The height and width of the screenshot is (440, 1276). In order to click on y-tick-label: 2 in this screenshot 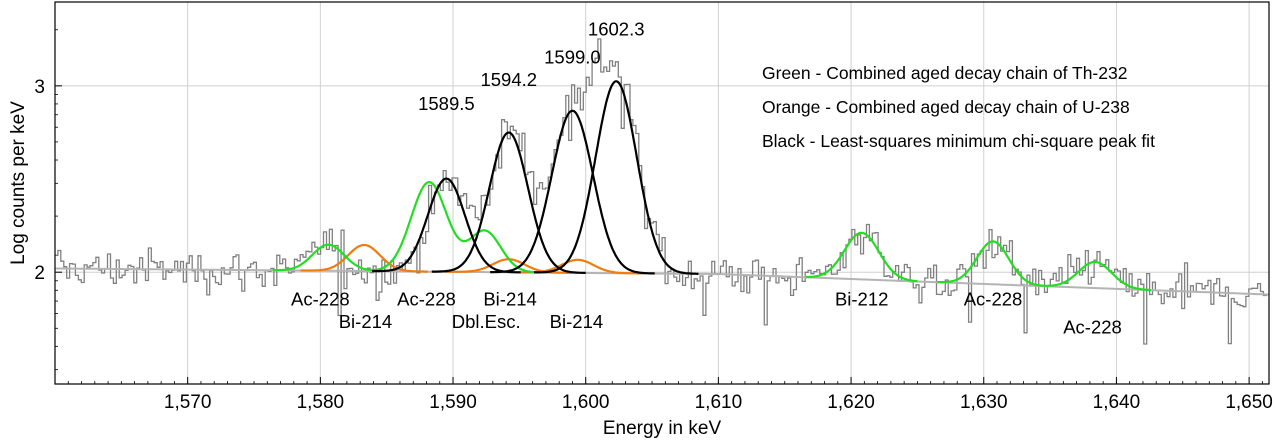, I will do `click(39, 273)`.